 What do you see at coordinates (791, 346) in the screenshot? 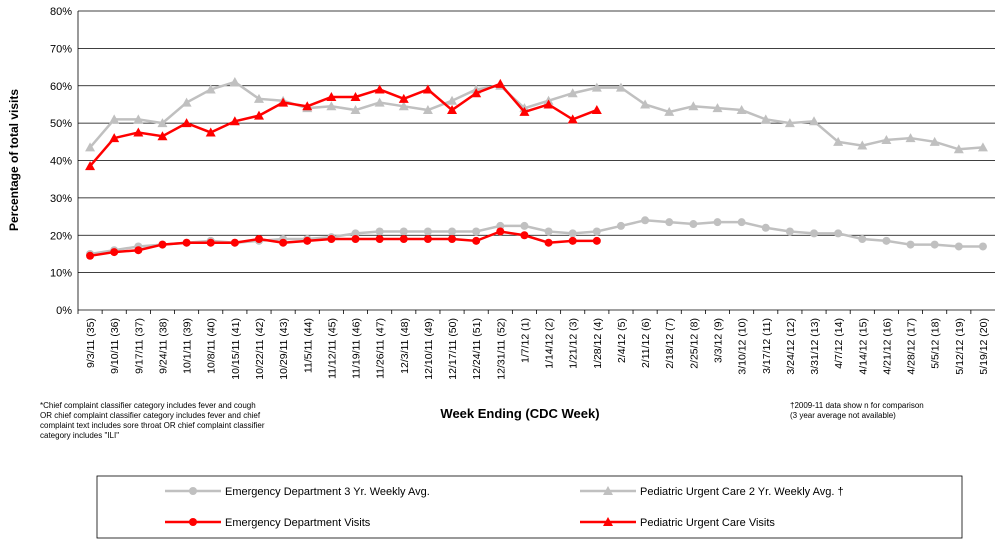
I see `x-tick-label: 3/24/12 (12)` at bounding box center [791, 346].